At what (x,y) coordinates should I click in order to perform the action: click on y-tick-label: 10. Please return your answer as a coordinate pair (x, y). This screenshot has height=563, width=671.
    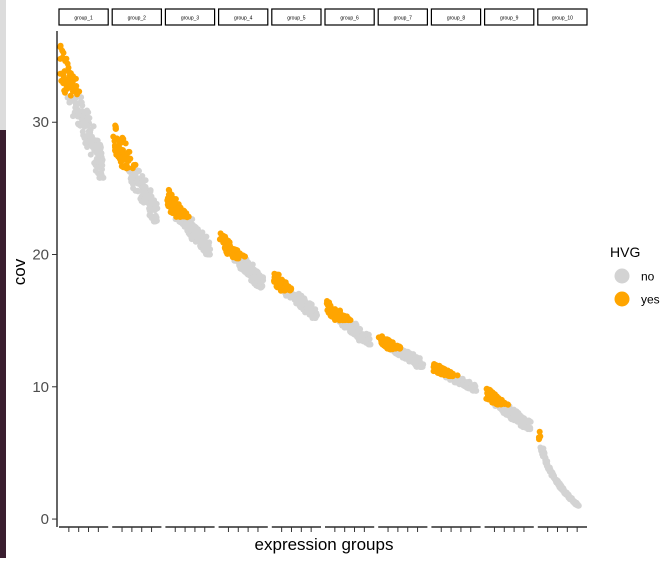
    Looking at the image, I should click on (40, 387).